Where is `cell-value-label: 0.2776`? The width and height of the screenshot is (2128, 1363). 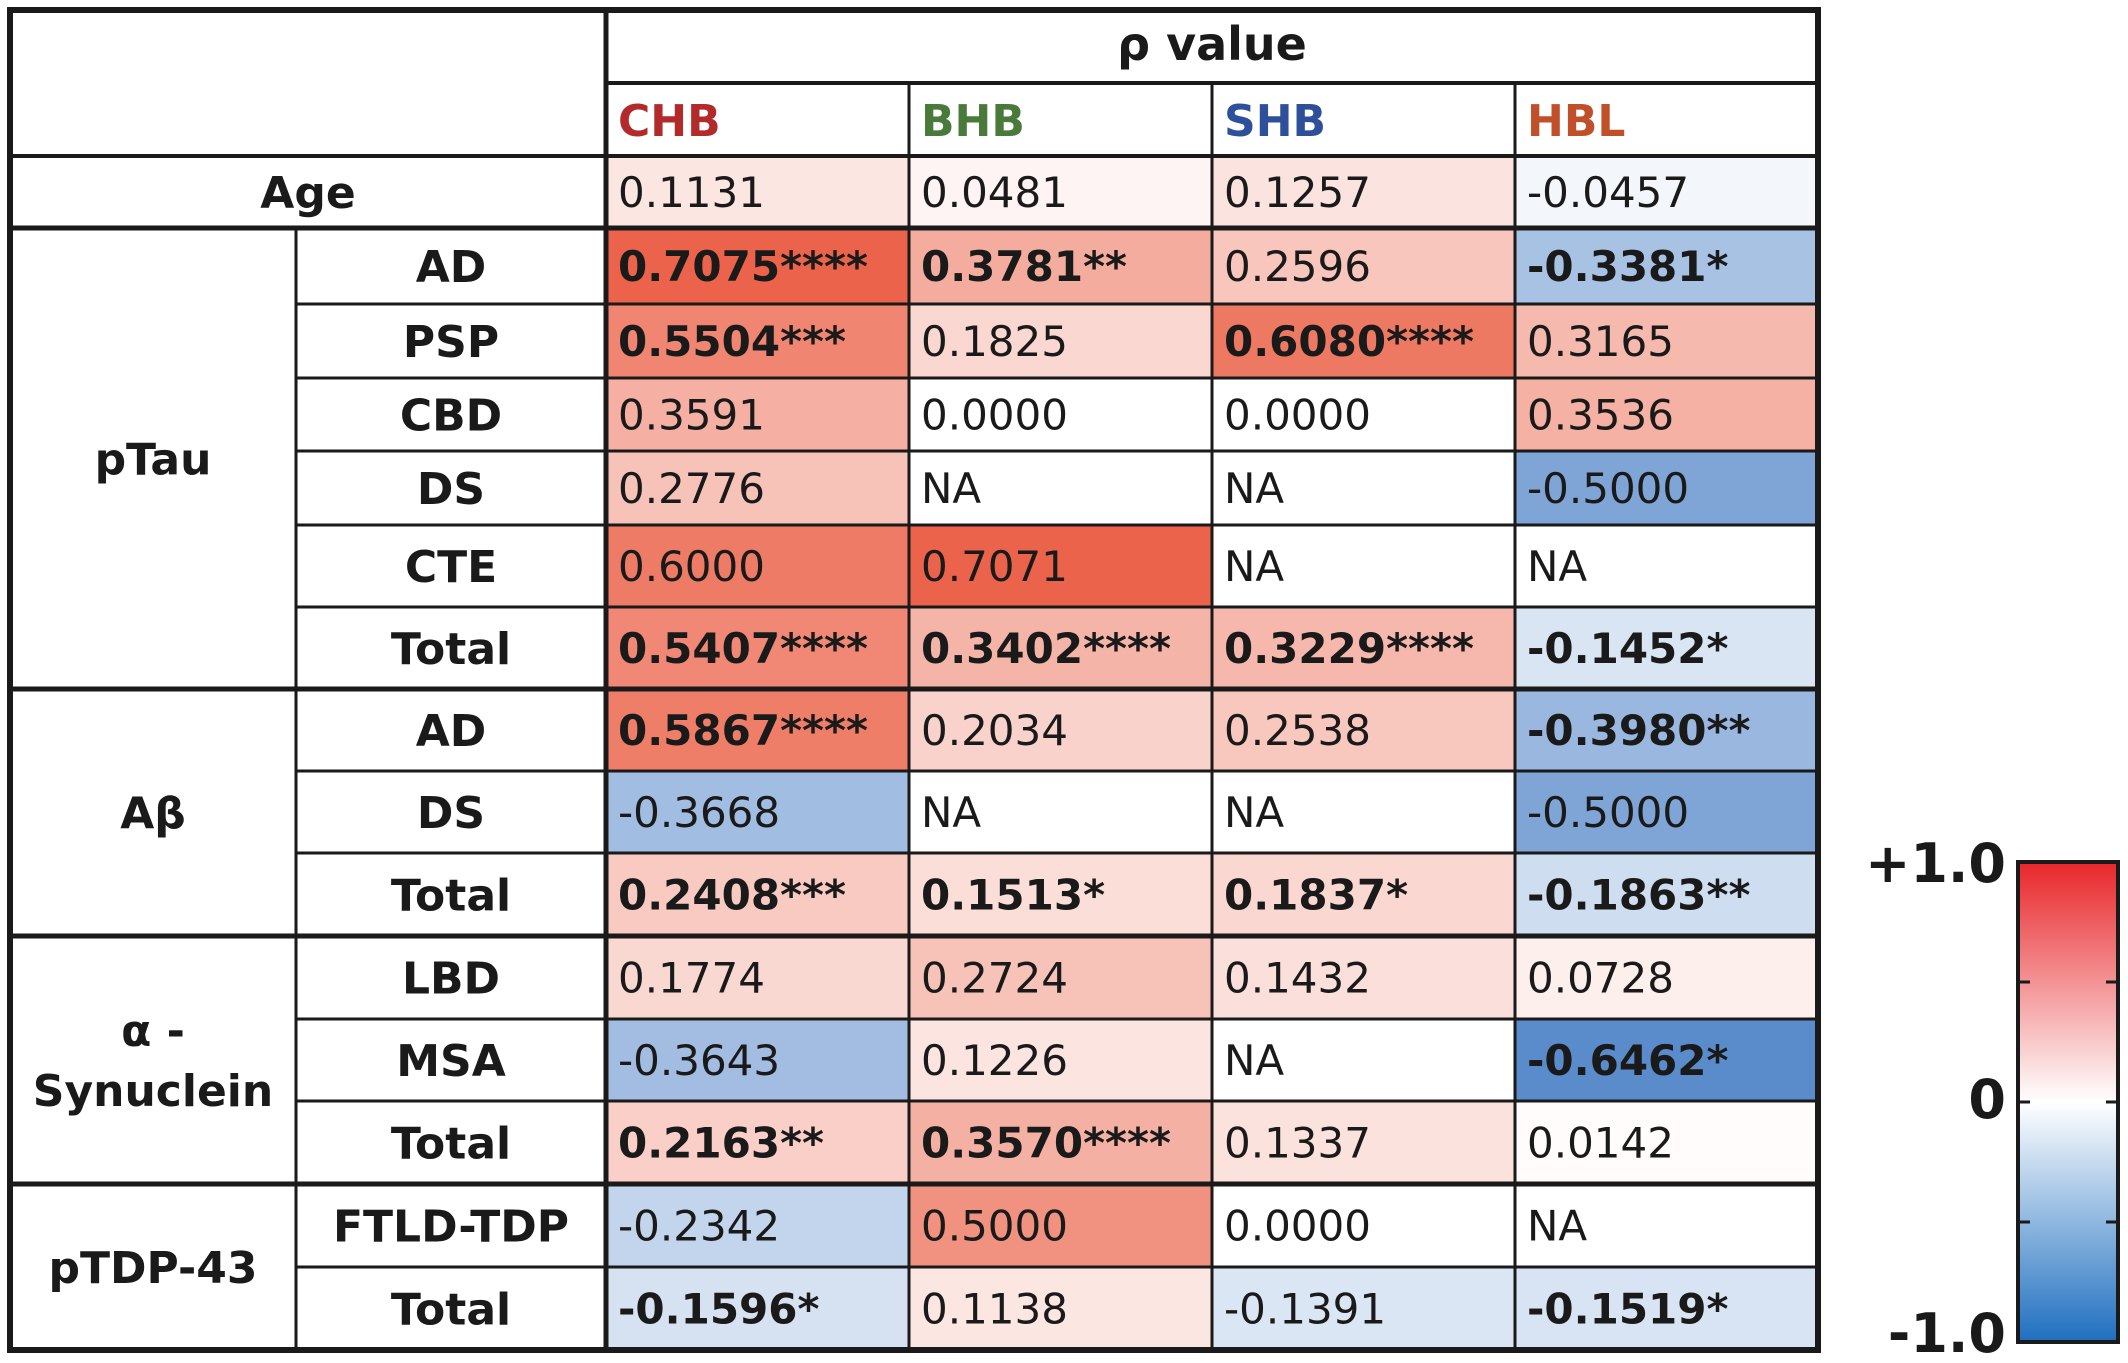
cell-value-label: 0.2776 is located at coordinates (691, 488).